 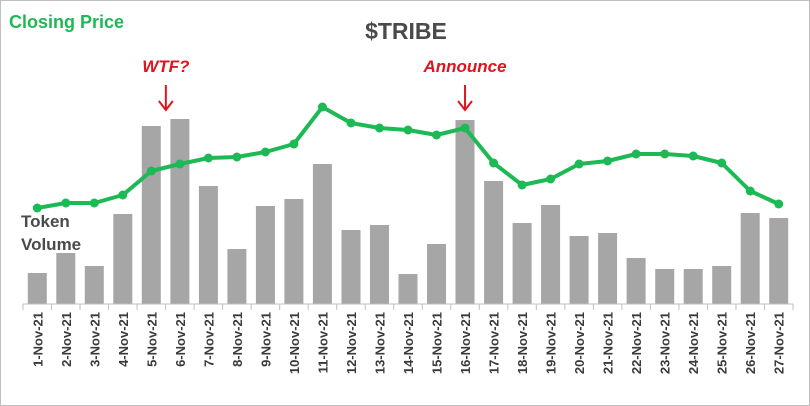 What do you see at coordinates (665, 343) in the screenshot?
I see `x-tick-label: 23-Nov-21` at bounding box center [665, 343].